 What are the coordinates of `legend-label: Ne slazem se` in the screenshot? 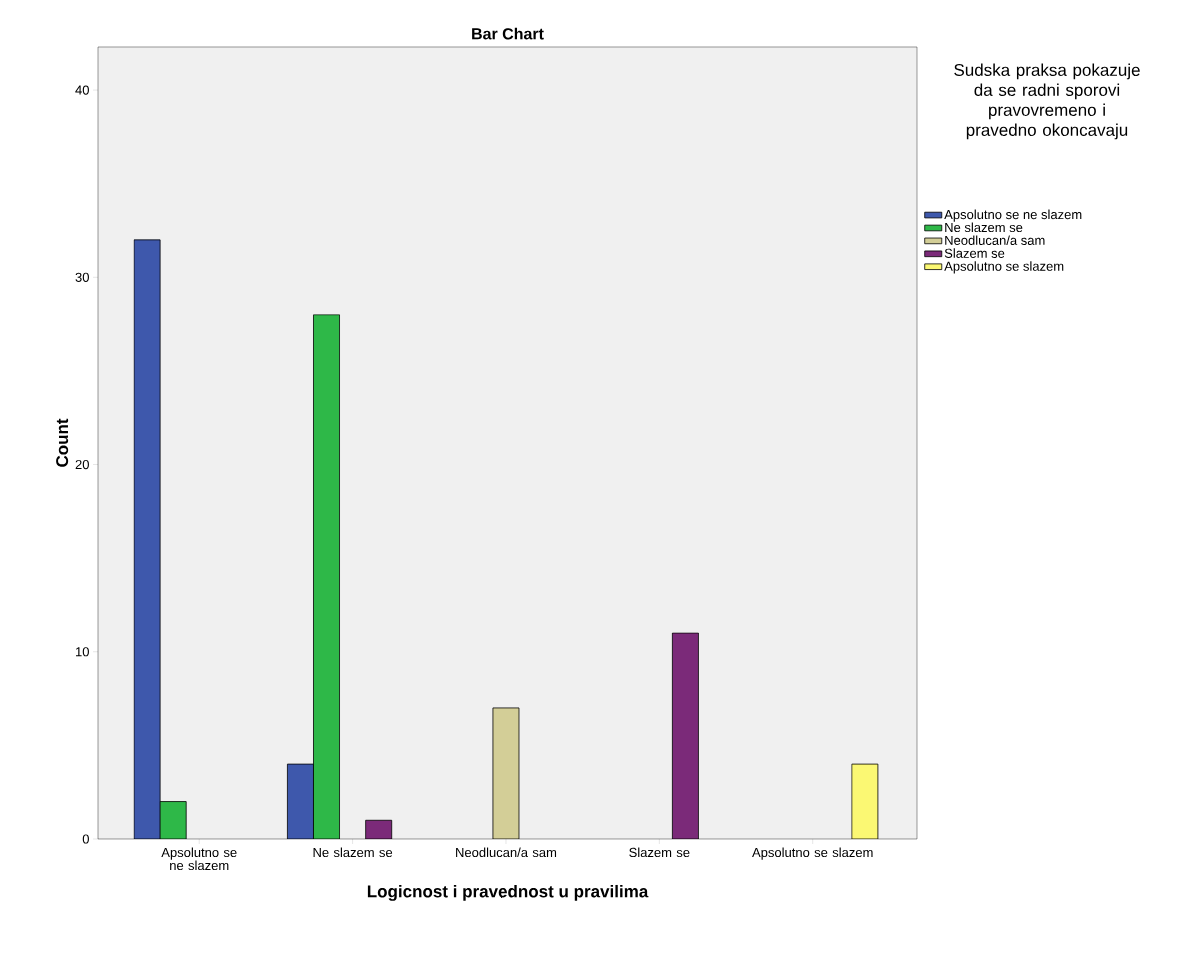 It's located at (984, 227).